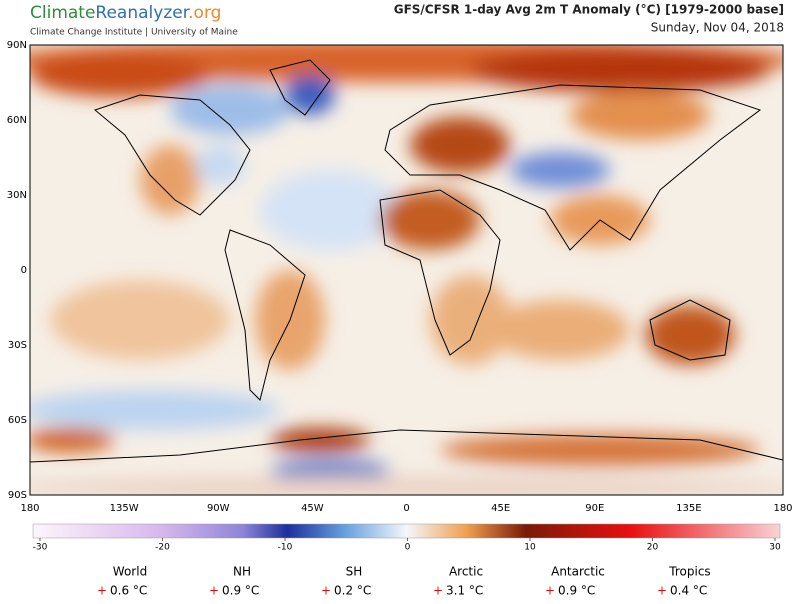 Image resolution: width=797 pixels, height=604 pixels. What do you see at coordinates (128, 591) in the screenshot?
I see `region-value: 0.6 °C` at bounding box center [128, 591].